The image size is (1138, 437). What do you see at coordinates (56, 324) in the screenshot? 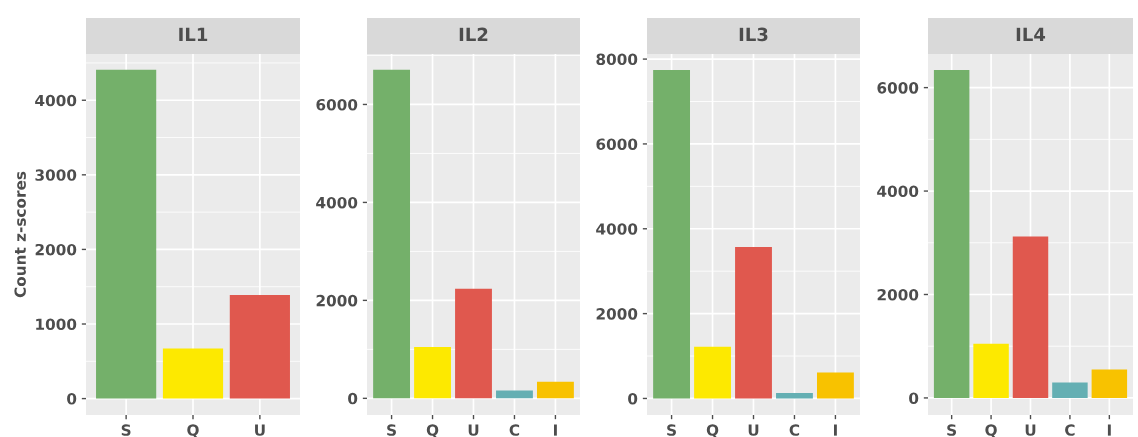
I see `y-tick-label: 1000` at bounding box center [56, 324].